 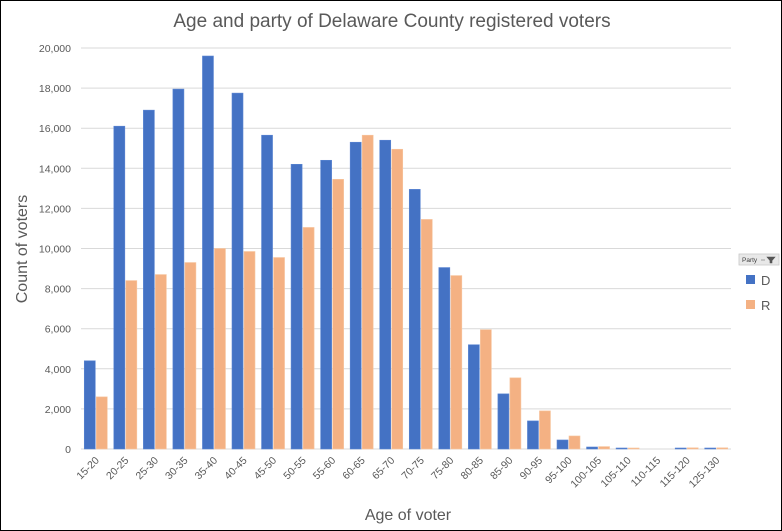 I want to click on x-tick-label: 75-80, so click(x=443, y=469).